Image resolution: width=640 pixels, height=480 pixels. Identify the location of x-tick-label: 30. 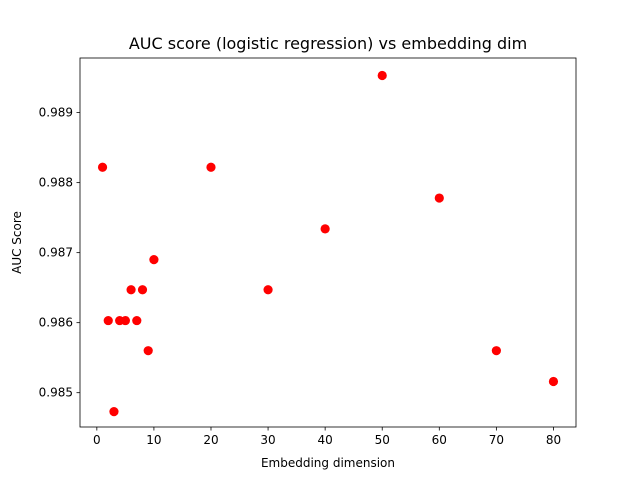
(267, 440).